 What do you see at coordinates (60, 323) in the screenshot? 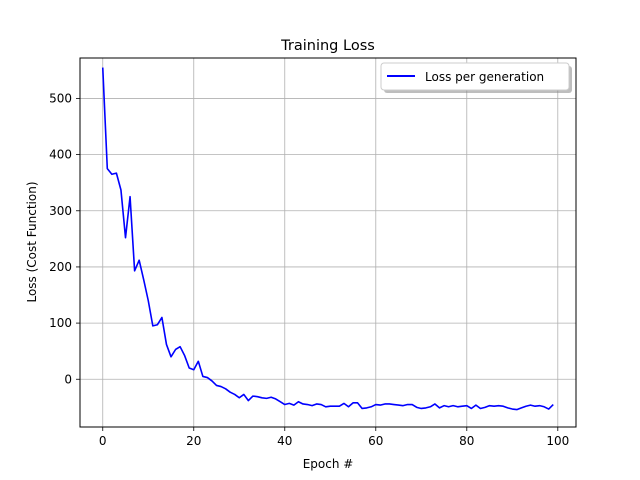
I see `y-tick-label: 100` at bounding box center [60, 323].